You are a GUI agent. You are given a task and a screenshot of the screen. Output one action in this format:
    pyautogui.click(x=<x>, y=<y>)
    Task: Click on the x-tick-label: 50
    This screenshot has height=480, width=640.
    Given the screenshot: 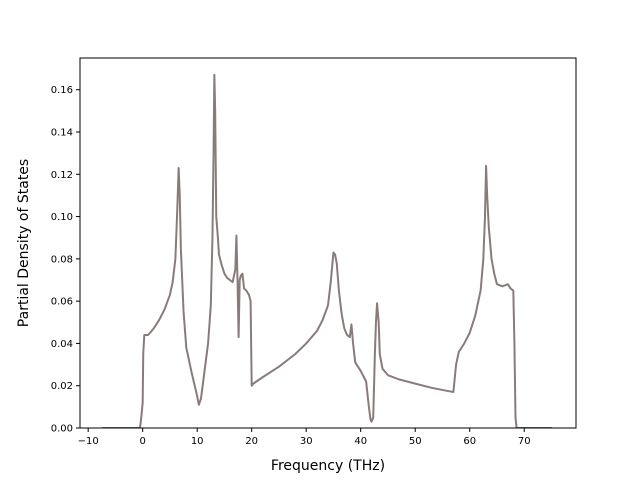 What is the action you would take?
    pyautogui.click(x=415, y=441)
    